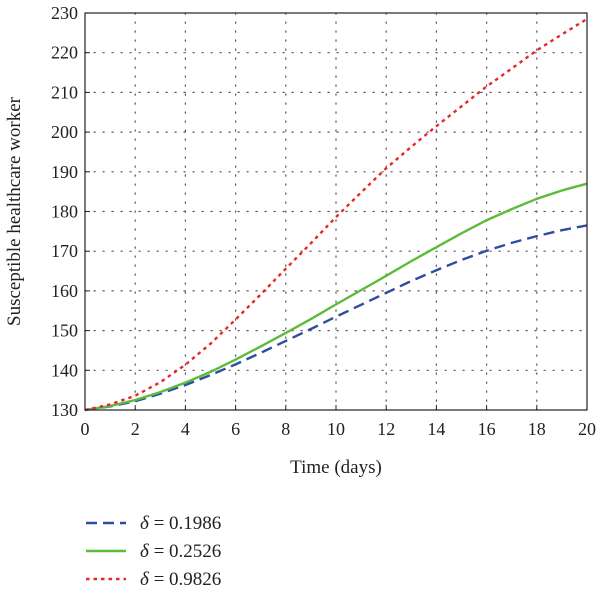  Describe the element at coordinates (64, 291) in the screenshot. I see `y-tick-label: 160` at that location.